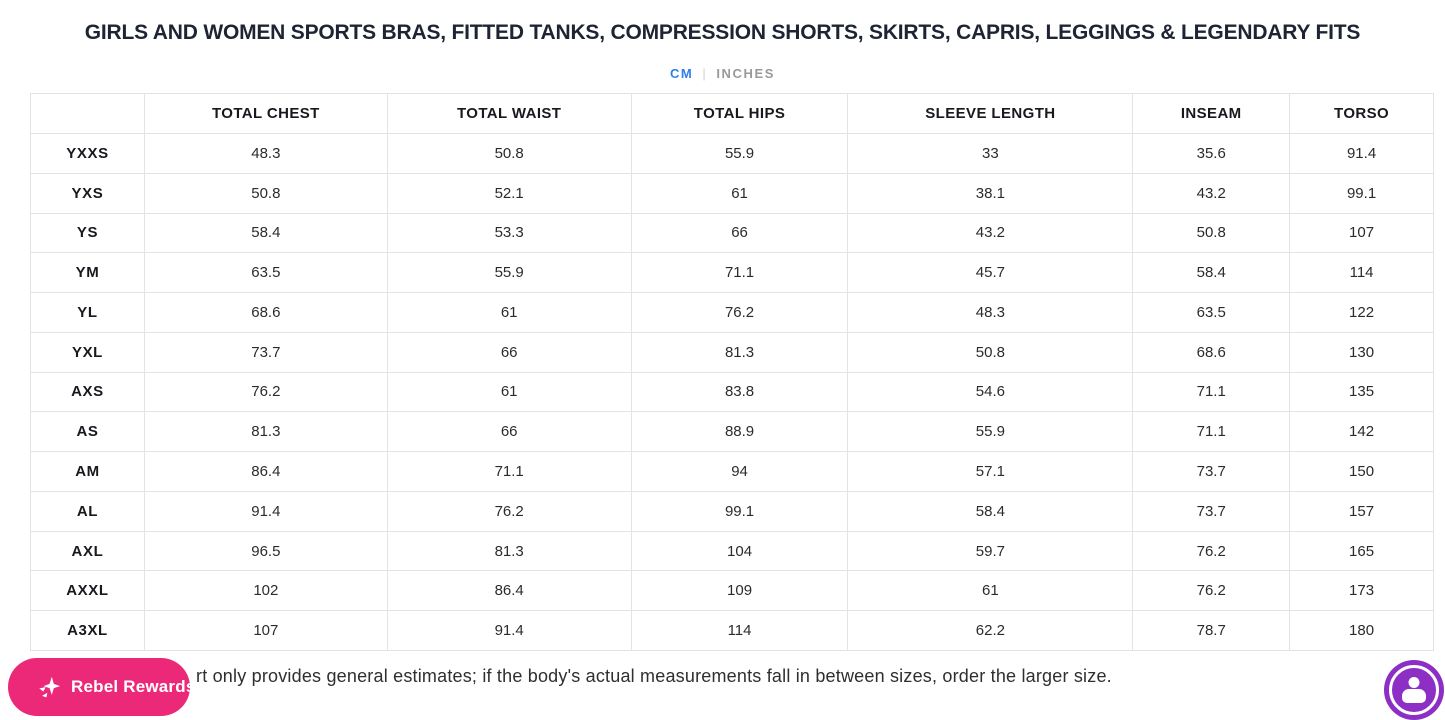 The image size is (1445, 720). What do you see at coordinates (87, 312) in the screenshot?
I see `size-label: YL` at bounding box center [87, 312].